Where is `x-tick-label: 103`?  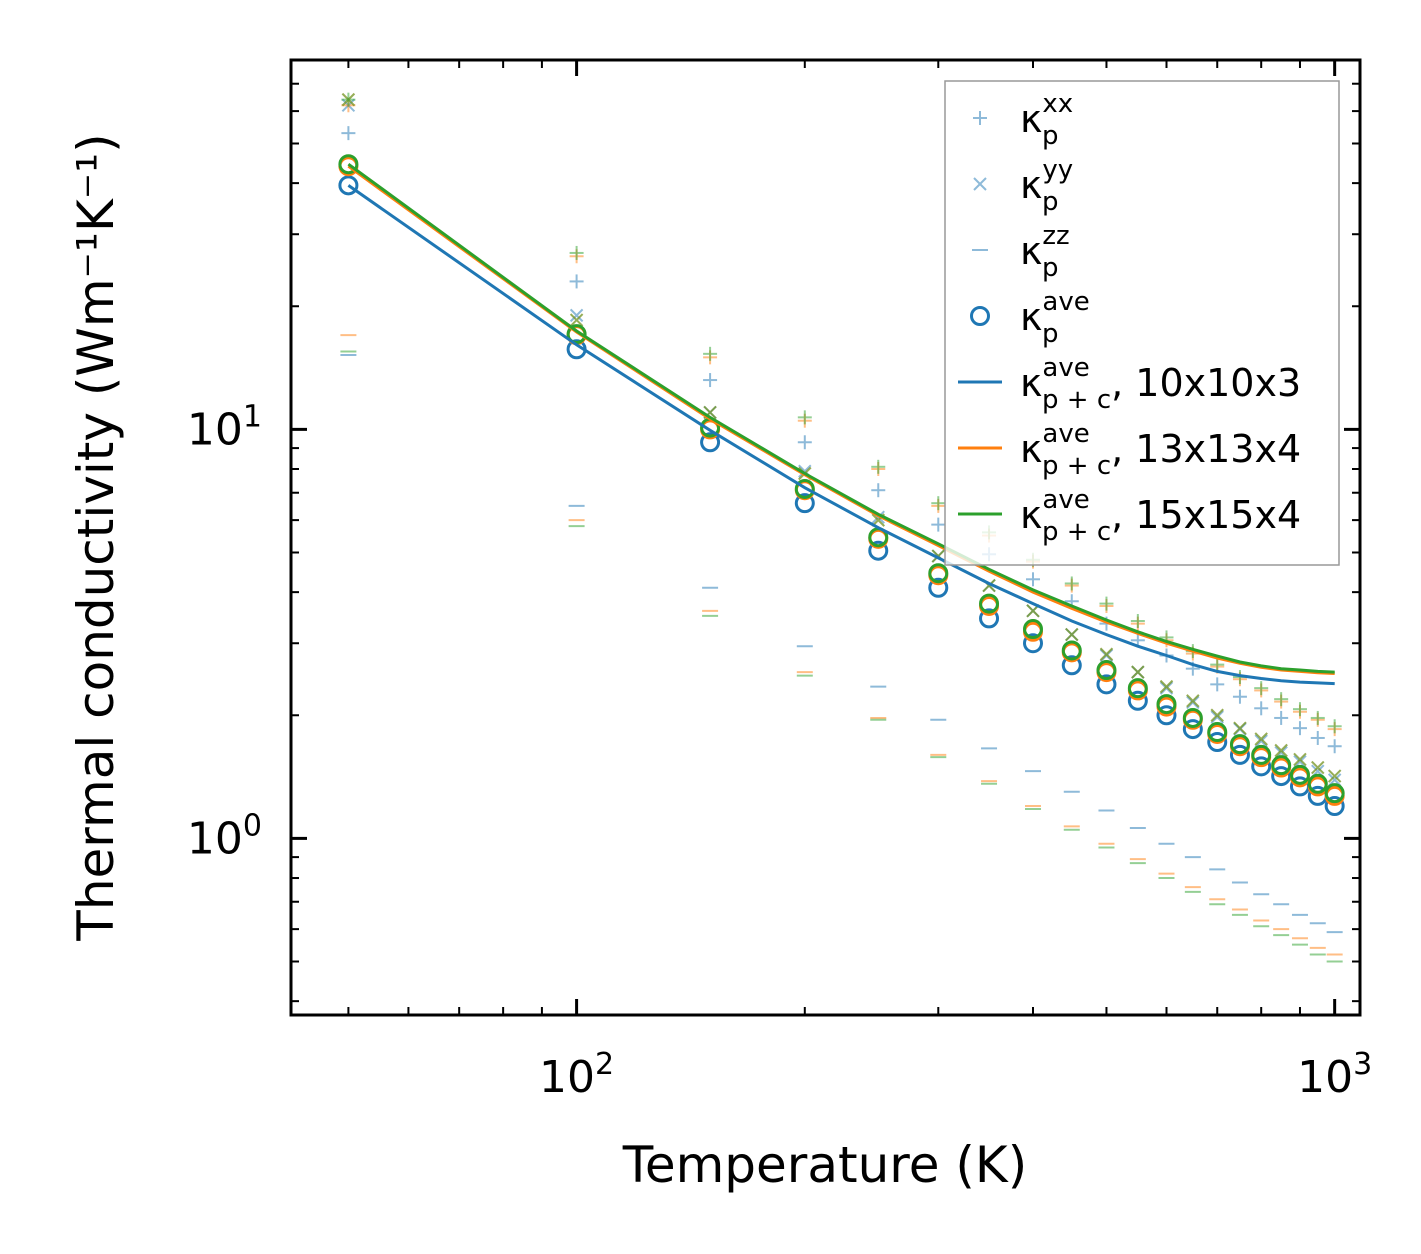 x-tick-label: 103 is located at coordinates (1334, 1075).